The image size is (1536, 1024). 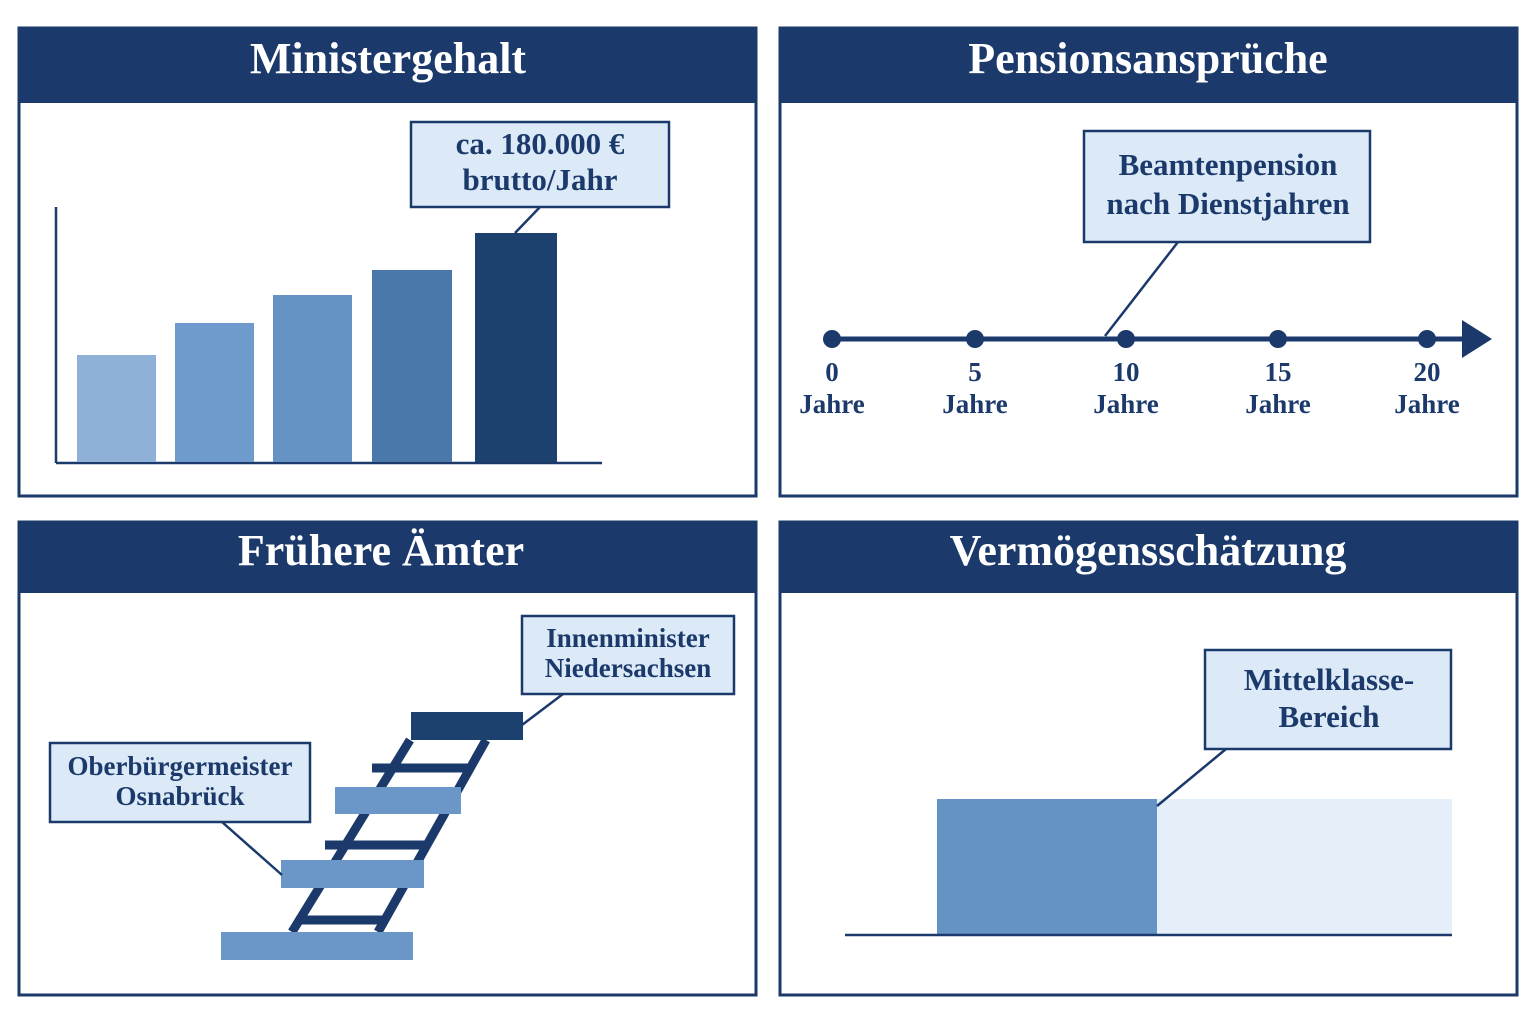 What do you see at coordinates (179, 796) in the screenshot?
I see `callout-text: Osnabrück` at bounding box center [179, 796].